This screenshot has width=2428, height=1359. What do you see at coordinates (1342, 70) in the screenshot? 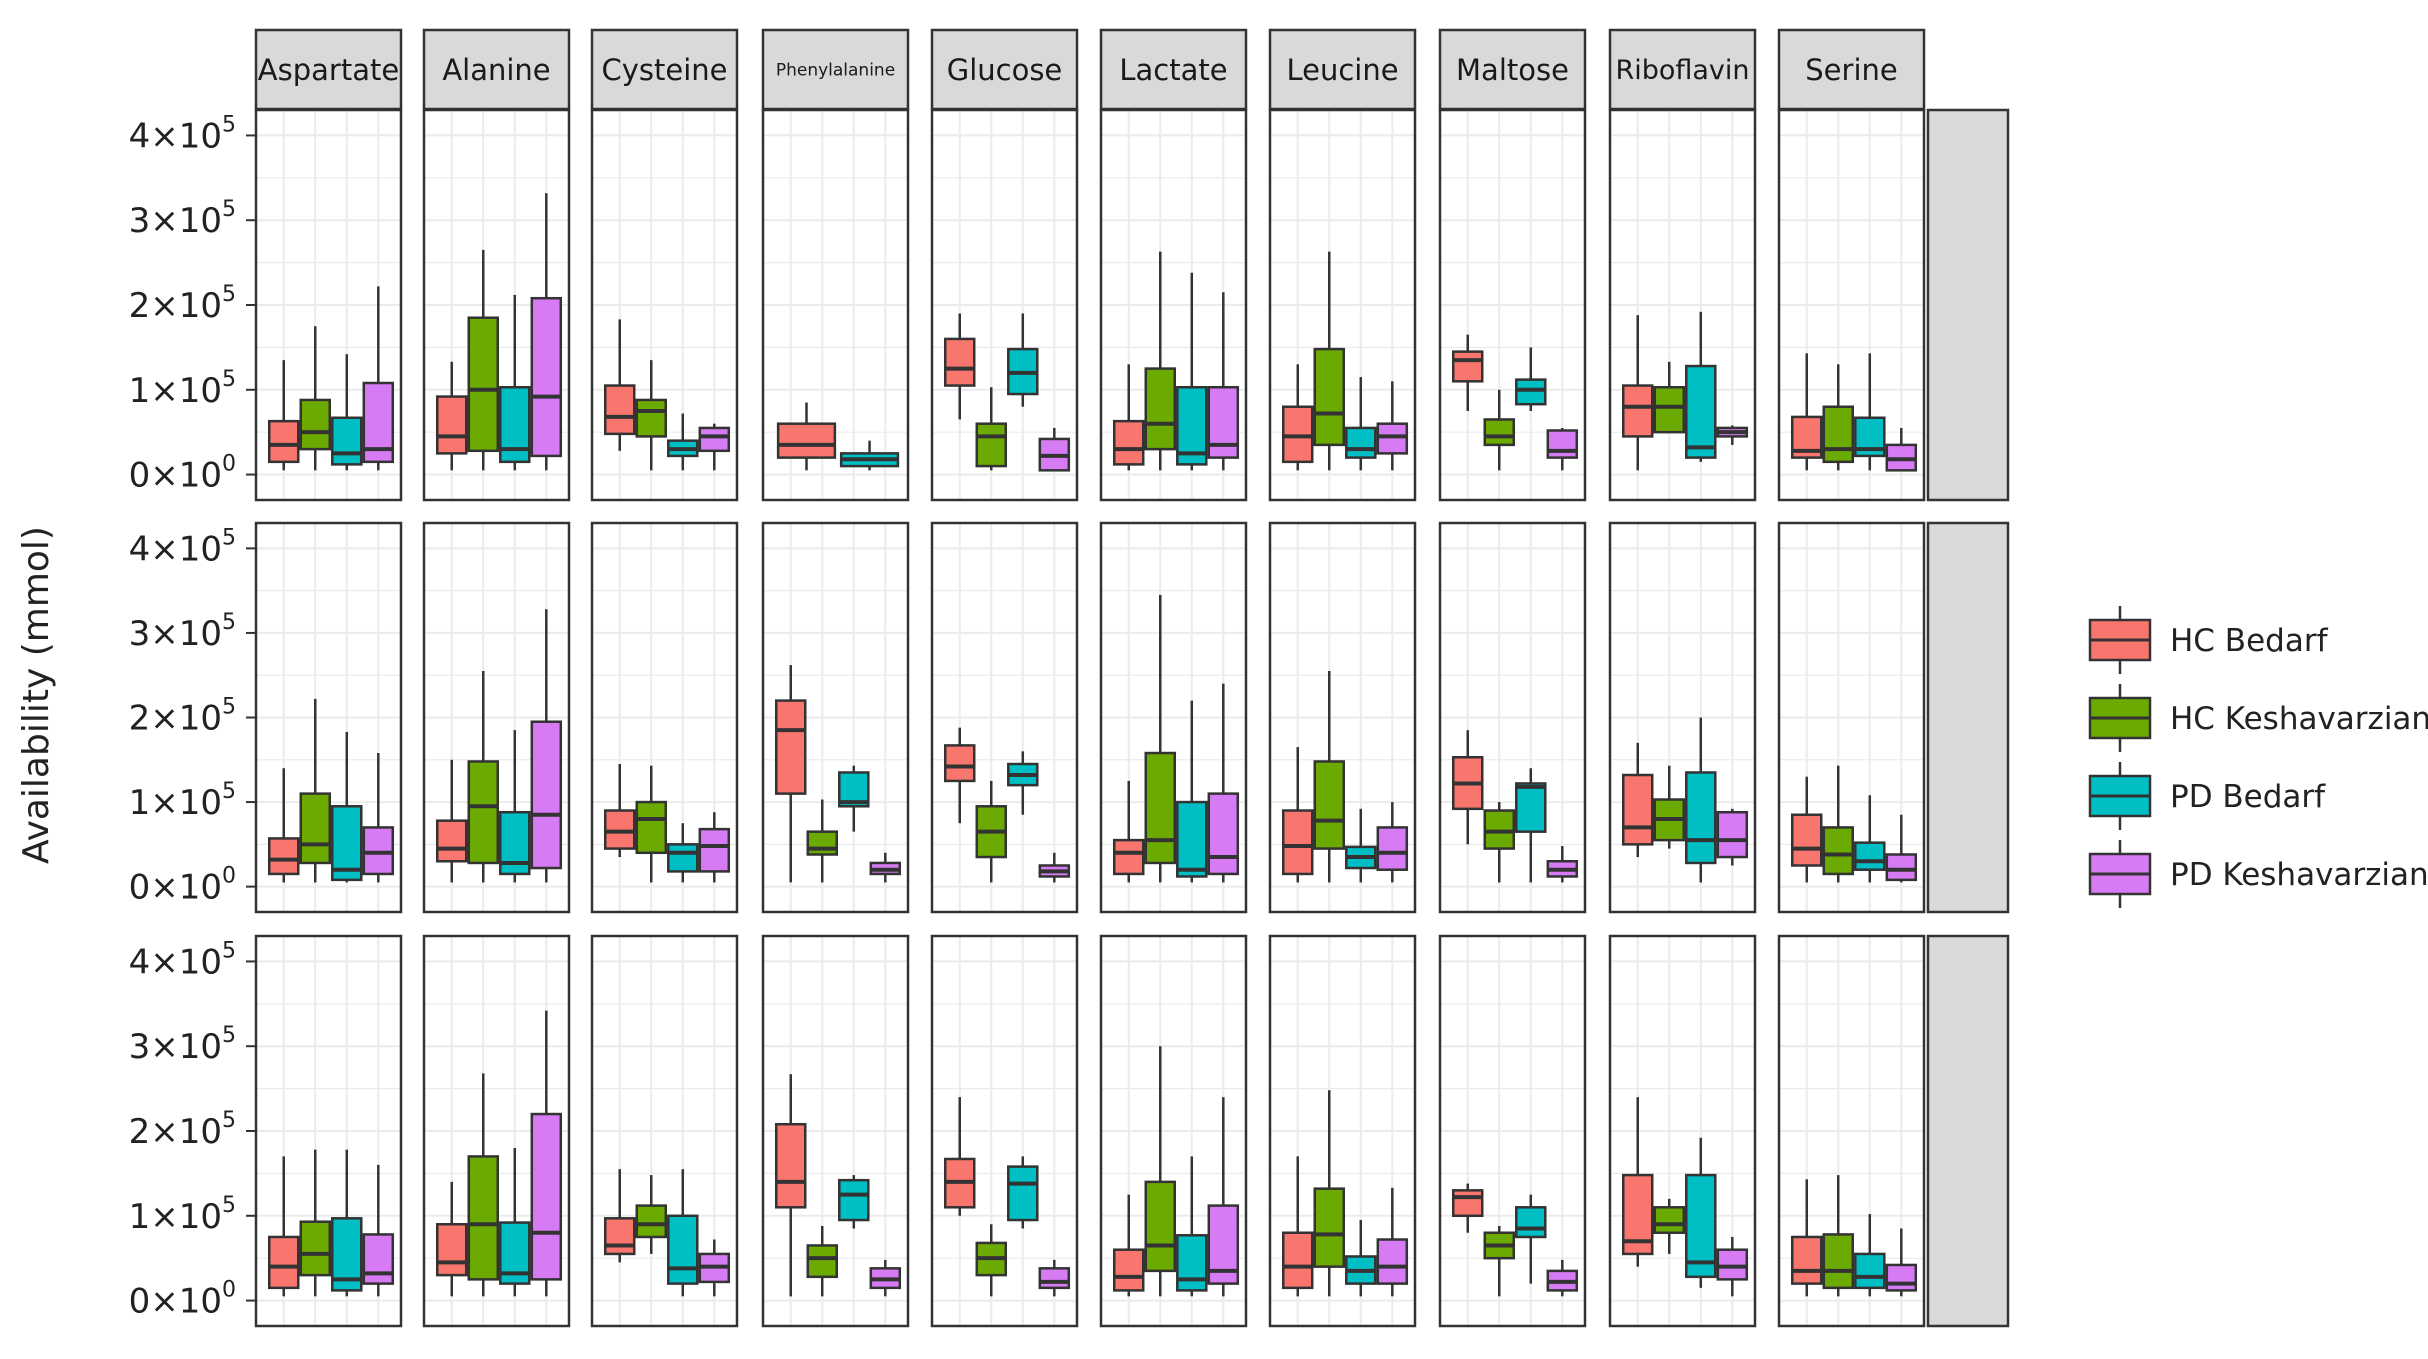
I see `strip-label-leucine: Leucine` at bounding box center [1342, 70].